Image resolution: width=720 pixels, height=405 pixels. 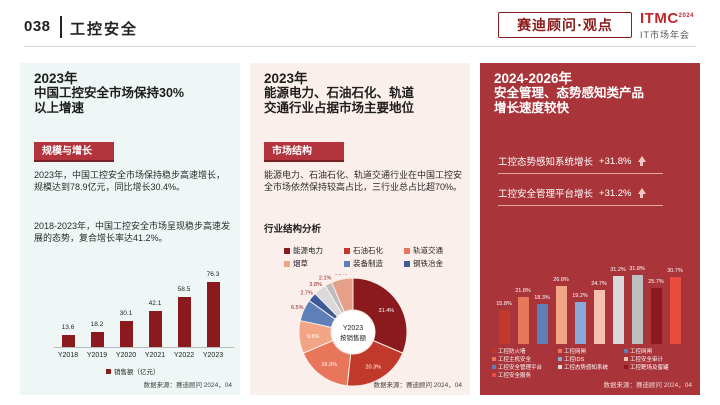 What do you see at coordinates (592, 375) in the screenshot?
I see `legend-row: 工控安全服务` at bounding box center [592, 375].